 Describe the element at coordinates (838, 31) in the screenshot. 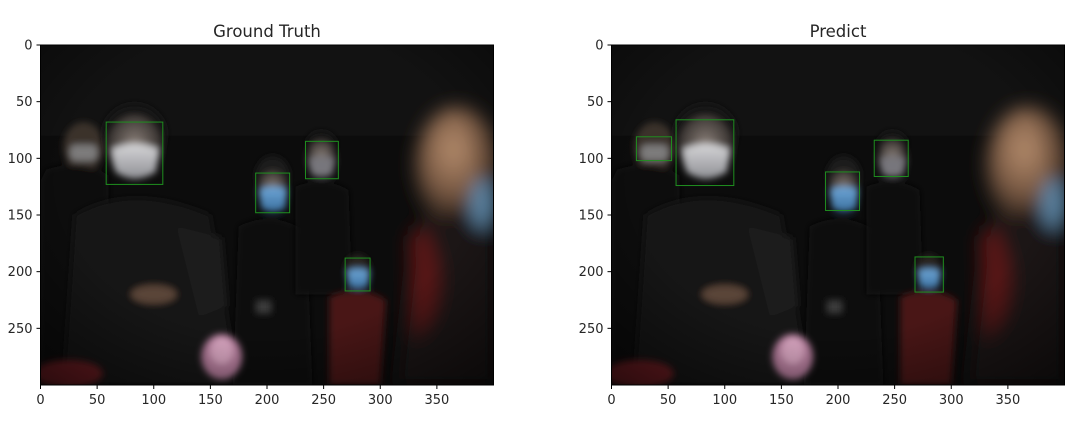

I see `subplot-title: Predict` at that location.